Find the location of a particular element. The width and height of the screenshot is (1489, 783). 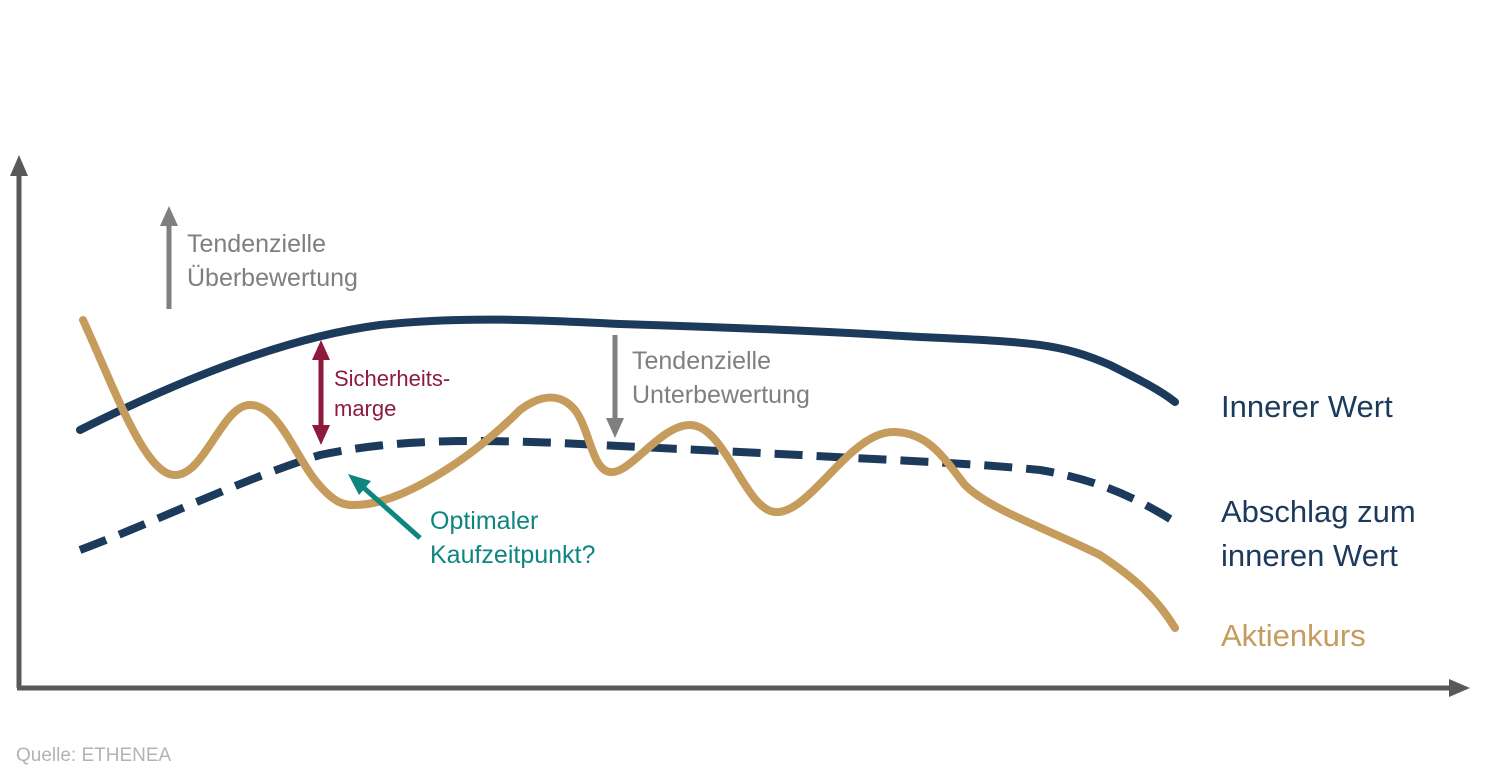

undervaluation-arrowhead is located at coordinates (615, 428).